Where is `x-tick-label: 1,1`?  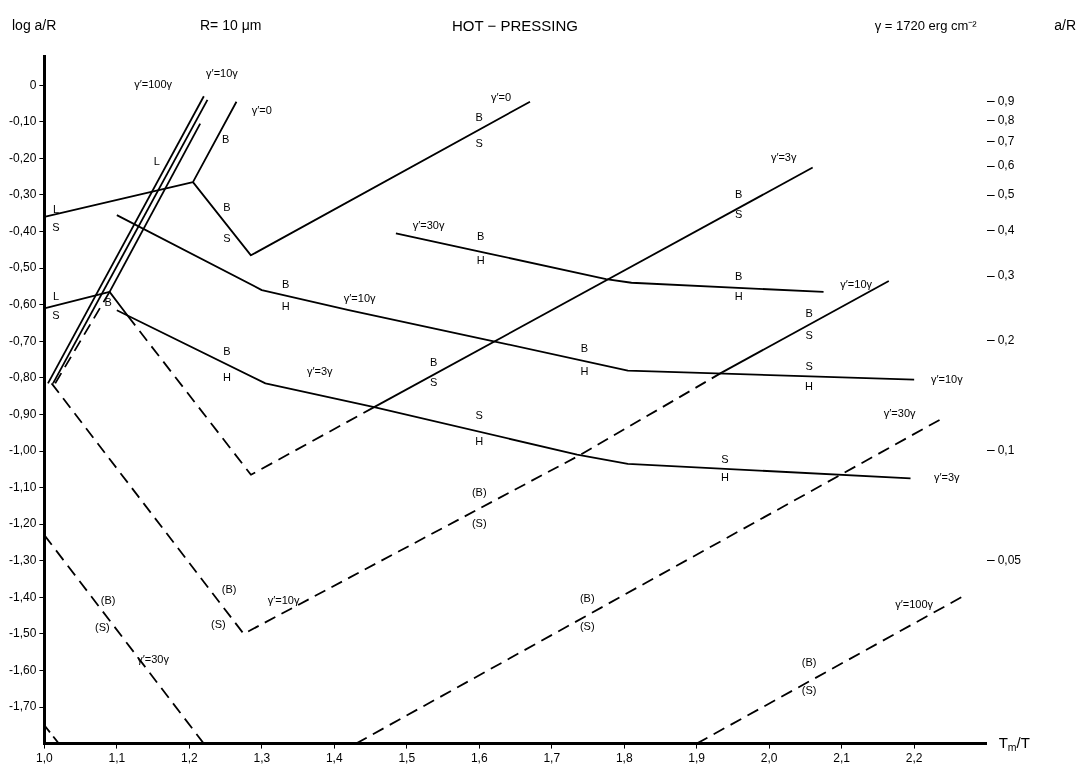
x-tick-label: 1,1 is located at coordinates (117, 758).